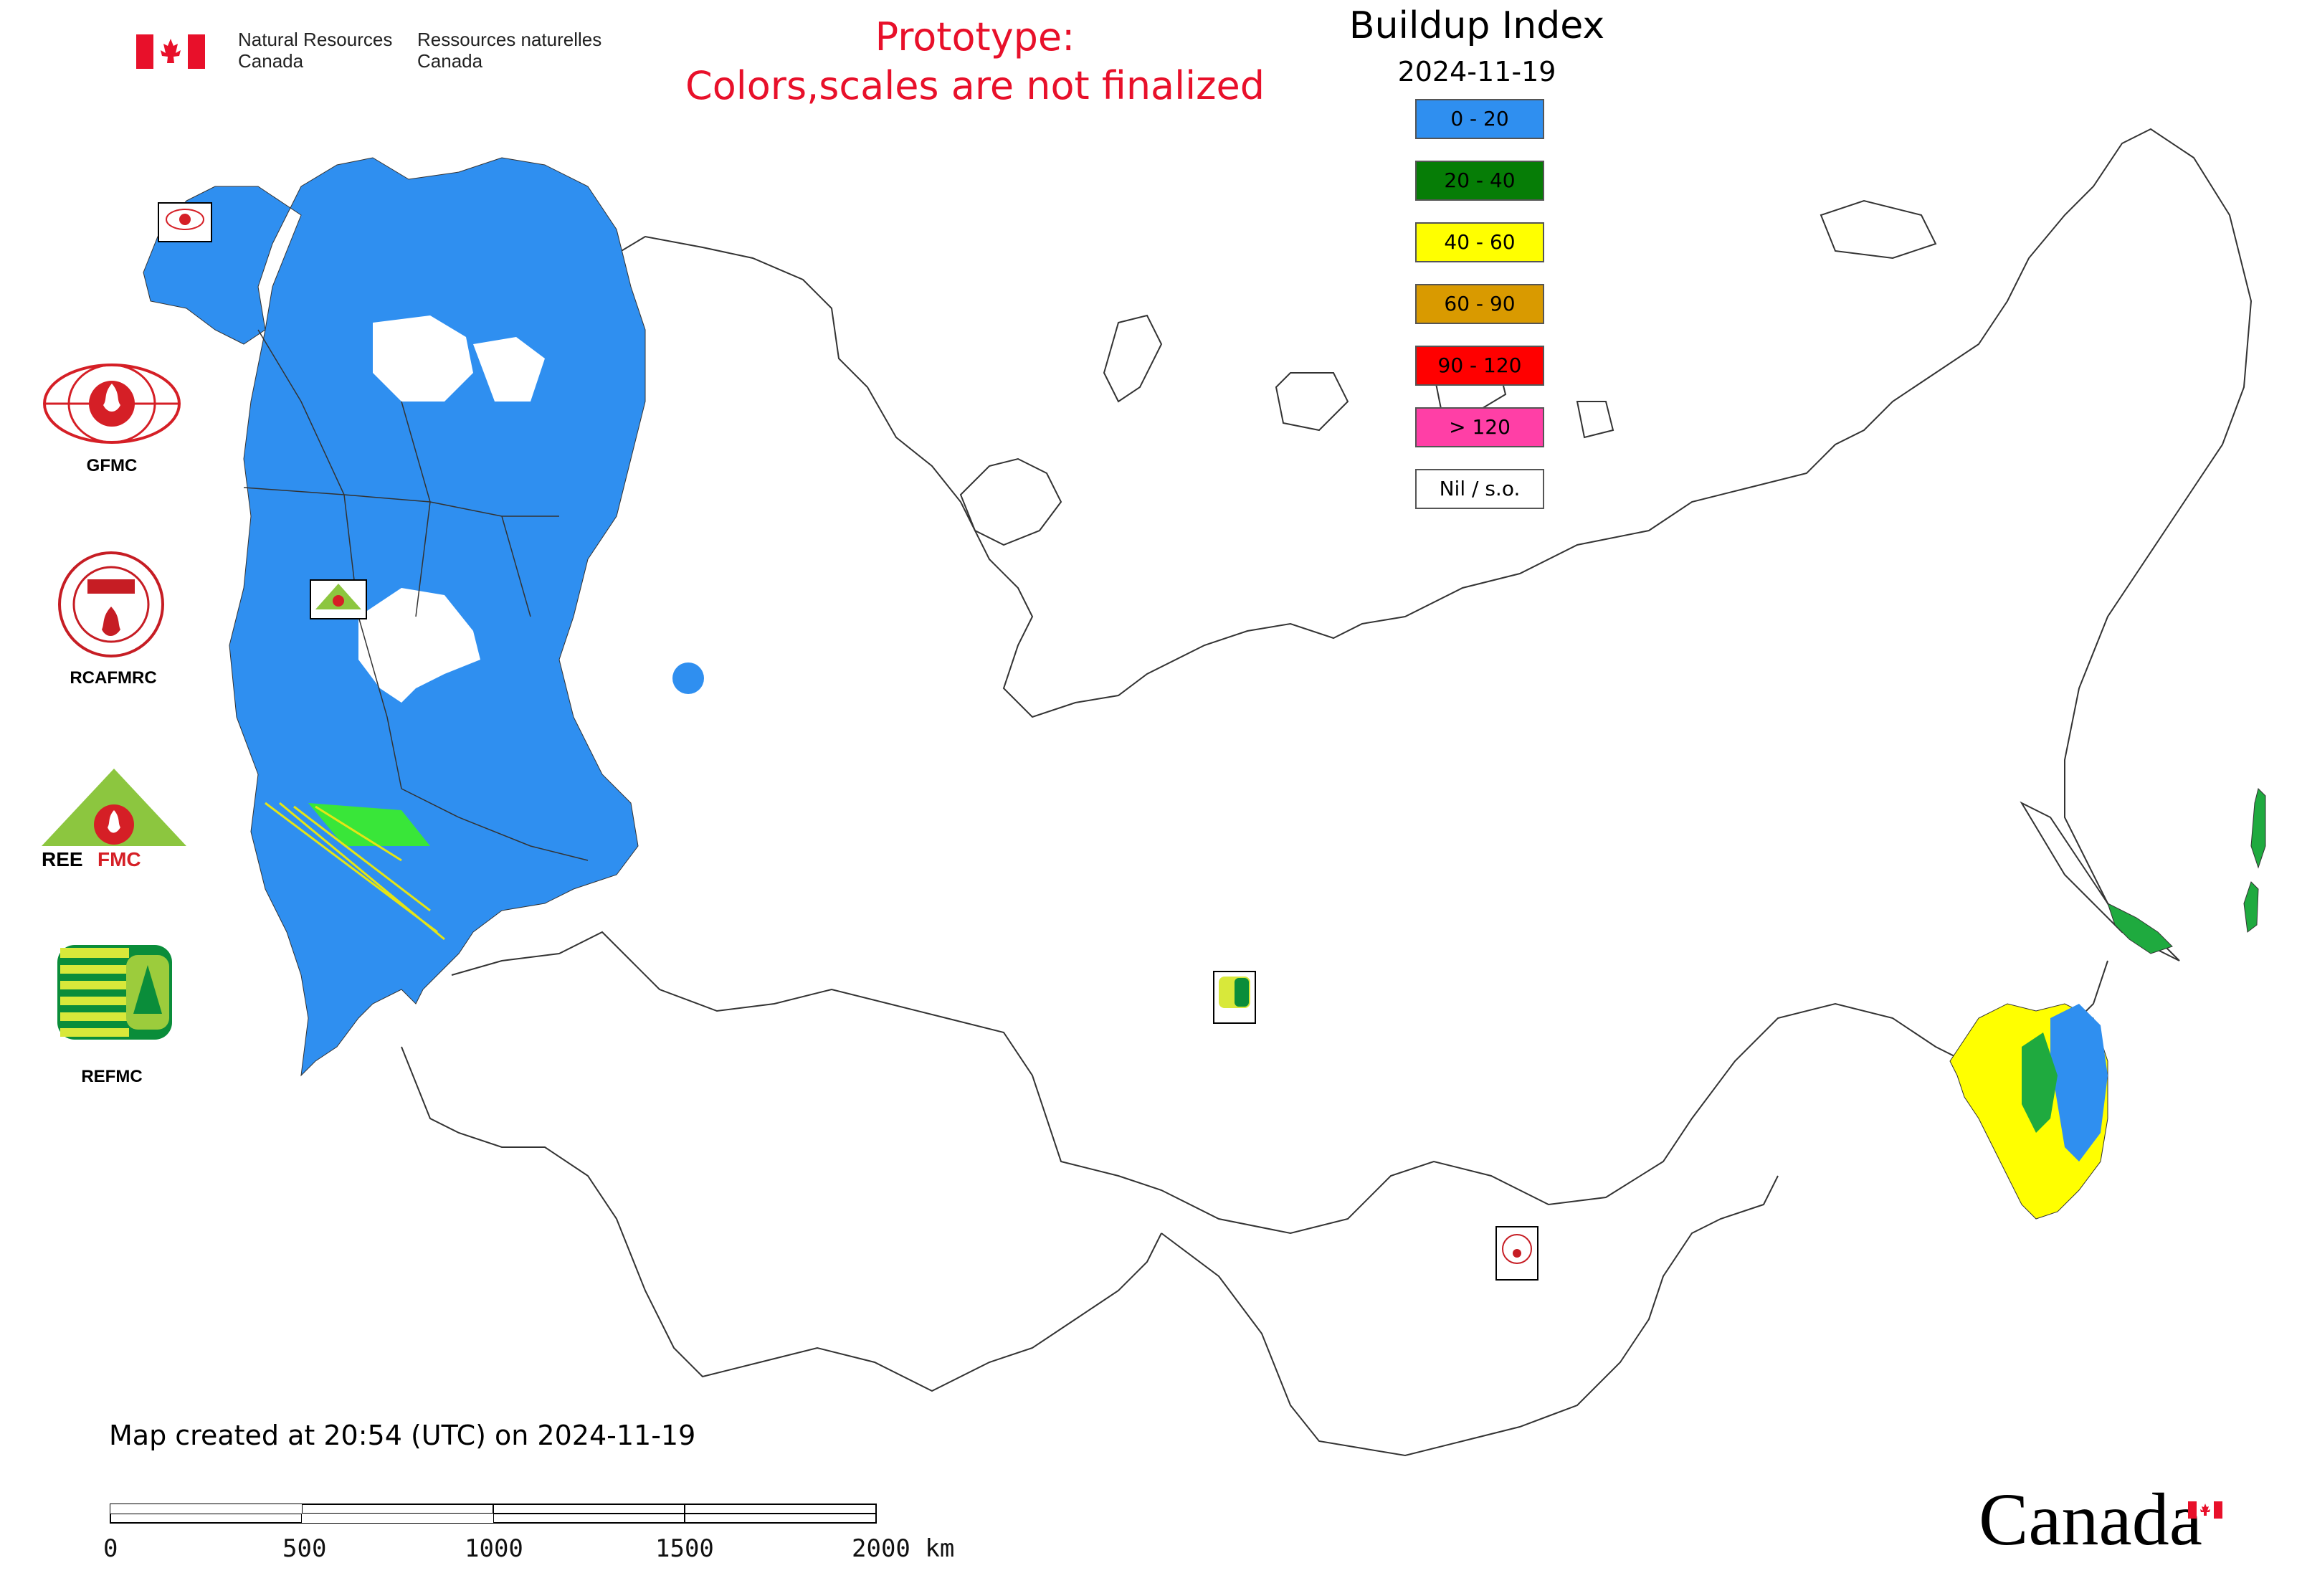  Describe the element at coordinates (1480, 489) in the screenshot. I see `legend-item: Nil / s.o.` at that location.